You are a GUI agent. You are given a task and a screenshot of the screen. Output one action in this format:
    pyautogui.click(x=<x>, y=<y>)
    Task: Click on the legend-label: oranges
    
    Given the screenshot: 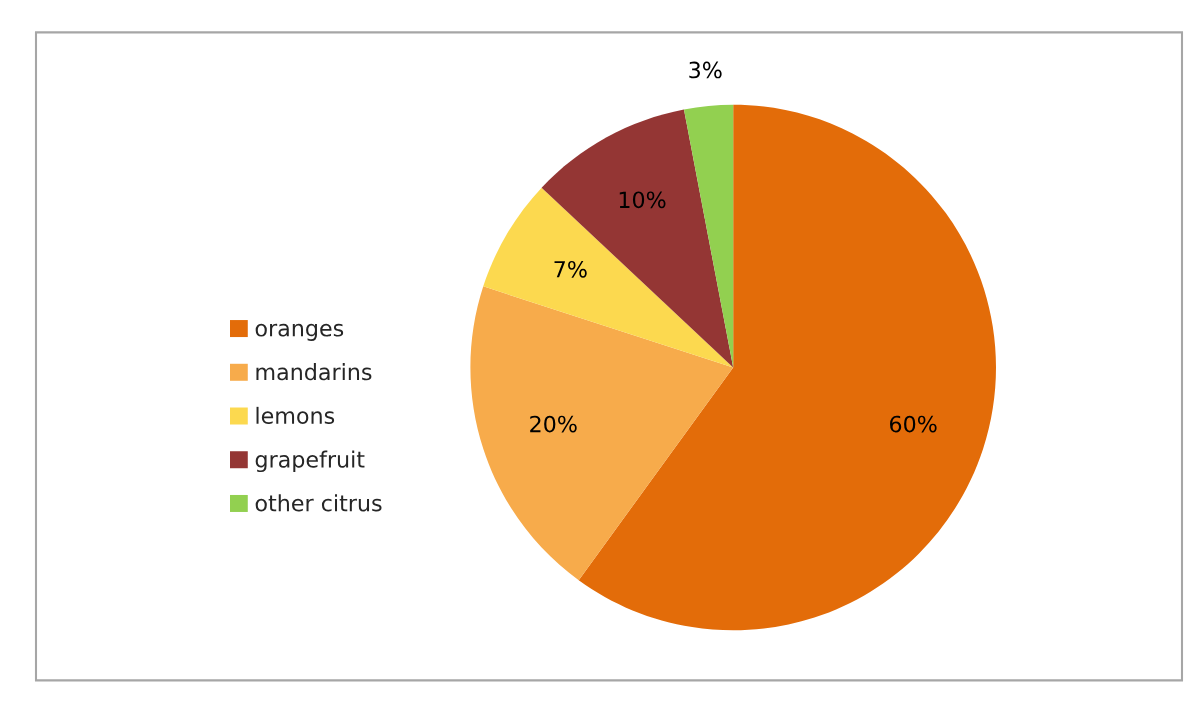 What is the action you would take?
    pyautogui.click(x=299, y=332)
    